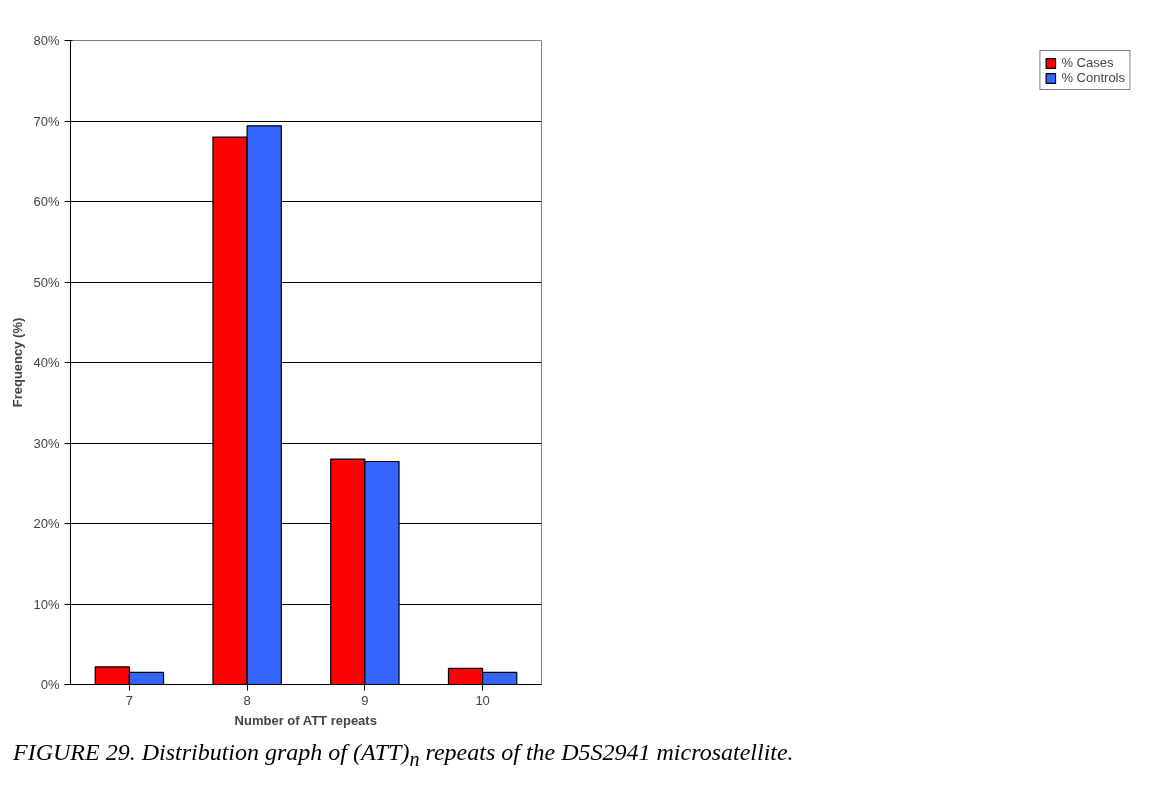 Image resolution: width=1160 pixels, height=807 pixels. What do you see at coordinates (129, 700) in the screenshot?
I see `x-tick-label: 7` at bounding box center [129, 700].